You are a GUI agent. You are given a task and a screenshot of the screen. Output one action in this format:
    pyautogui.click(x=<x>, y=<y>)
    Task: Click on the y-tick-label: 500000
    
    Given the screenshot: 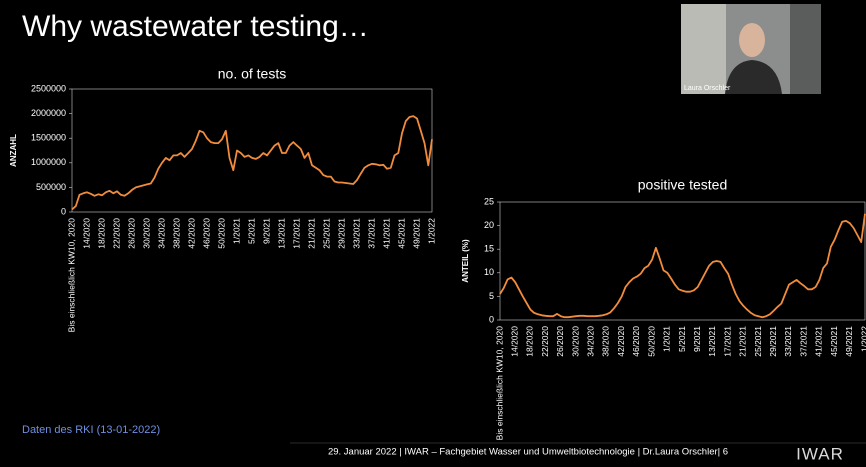 What is the action you would take?
    pyautogui.click(x=51, y=187)
    